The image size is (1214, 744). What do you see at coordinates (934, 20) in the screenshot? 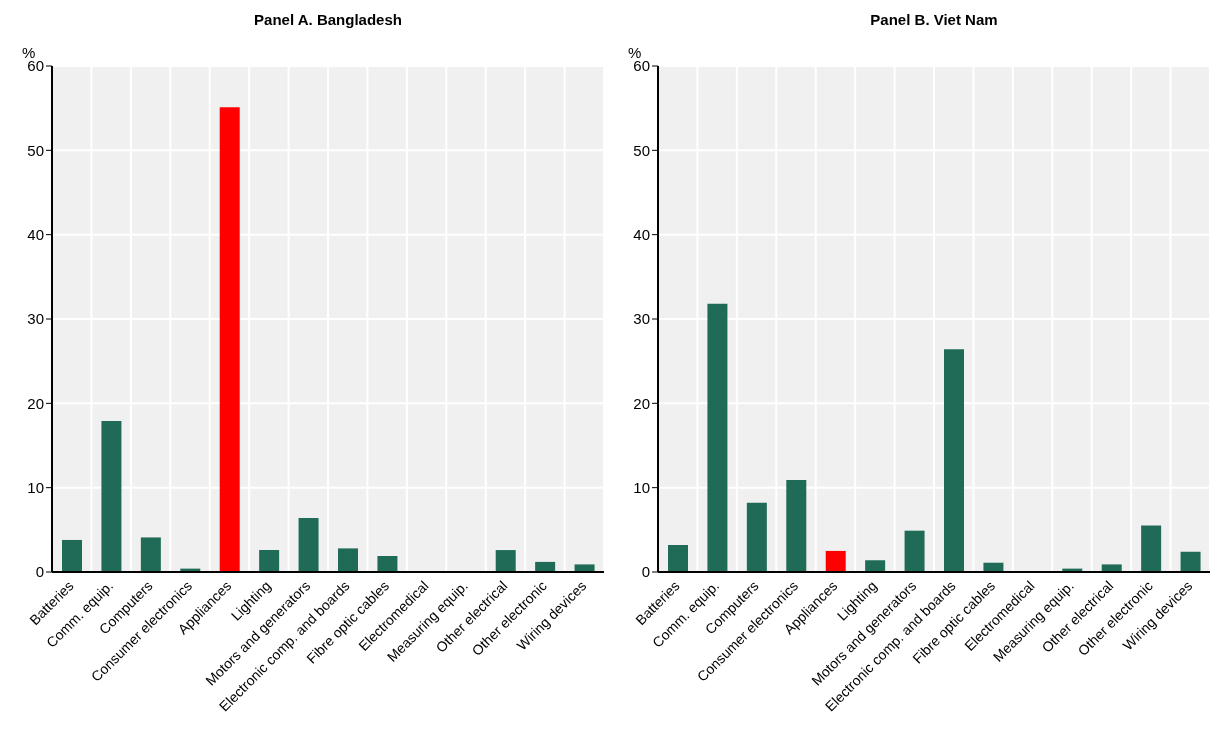
I see `chart-title: Panel B. Viet Nam` at bounding box center [934, 20].